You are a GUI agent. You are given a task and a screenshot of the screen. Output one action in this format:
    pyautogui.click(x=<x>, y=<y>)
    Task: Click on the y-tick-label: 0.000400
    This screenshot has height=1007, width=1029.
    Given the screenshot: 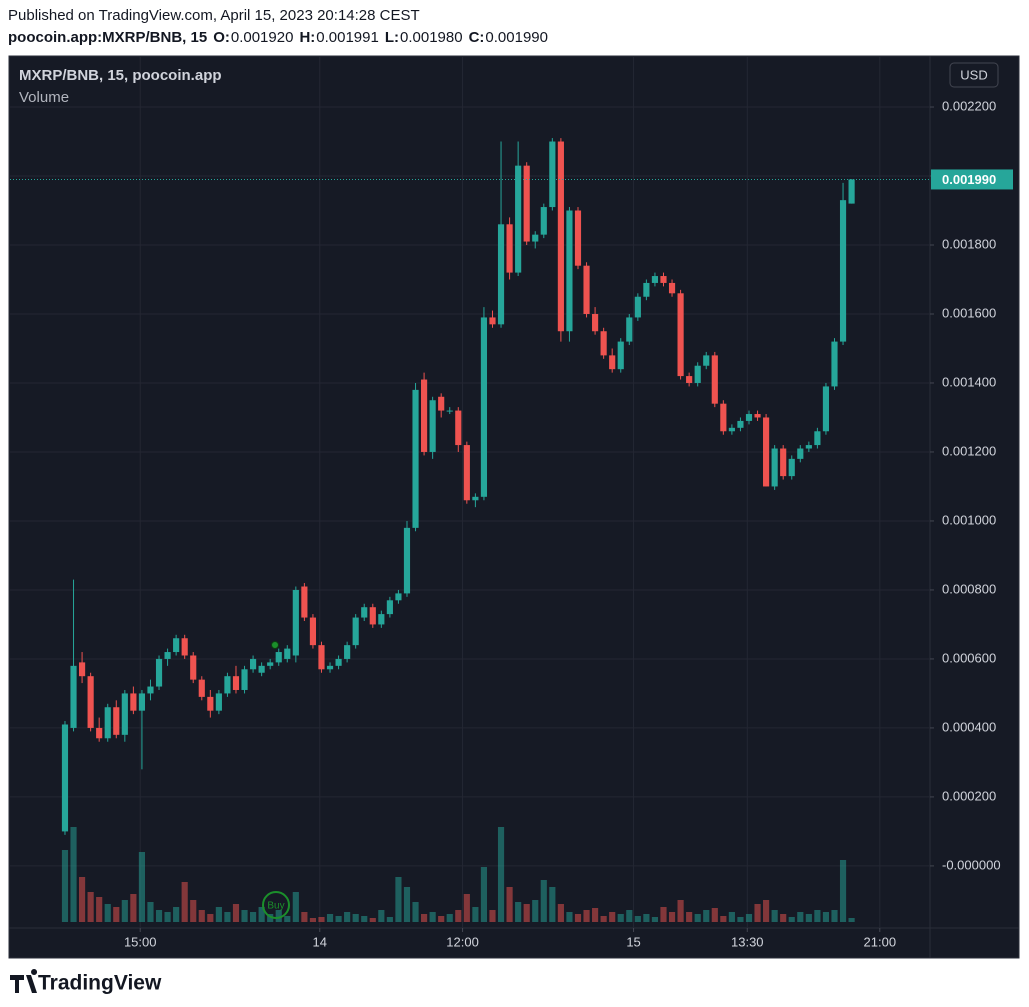 What is the action you would take?
    pyautogui.click(x=969, y=726)
    